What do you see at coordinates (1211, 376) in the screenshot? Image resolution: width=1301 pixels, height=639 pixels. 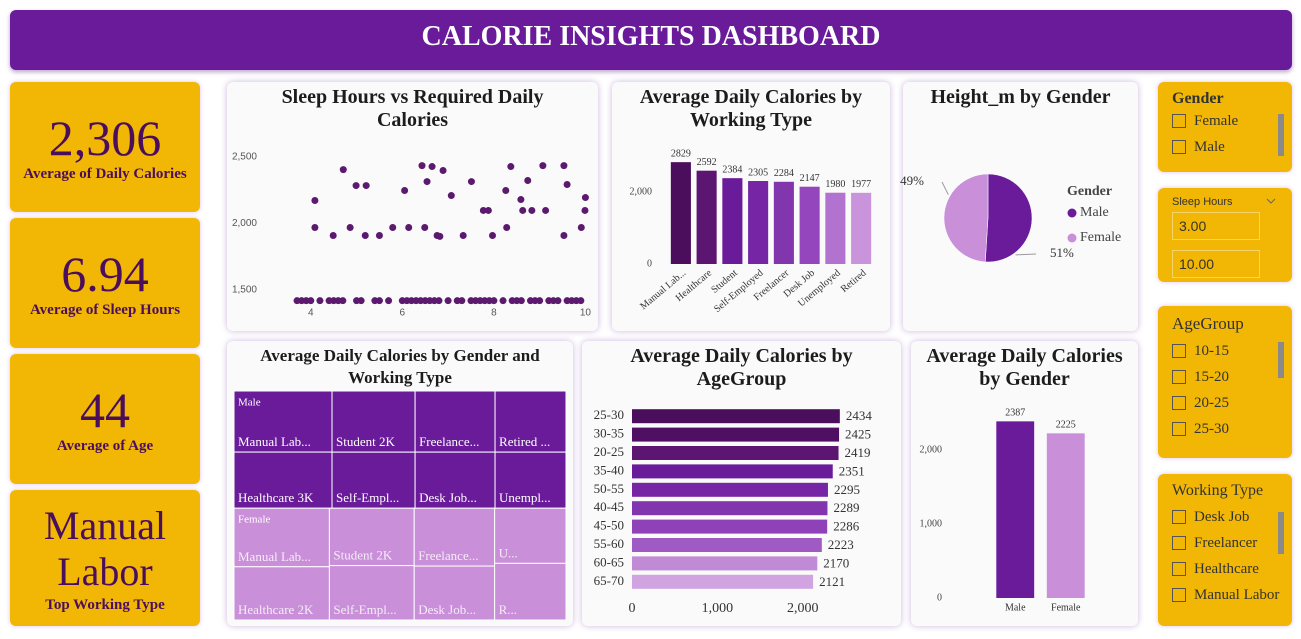 I see `option-label: 15-20` at bounding box center [1211, 376].